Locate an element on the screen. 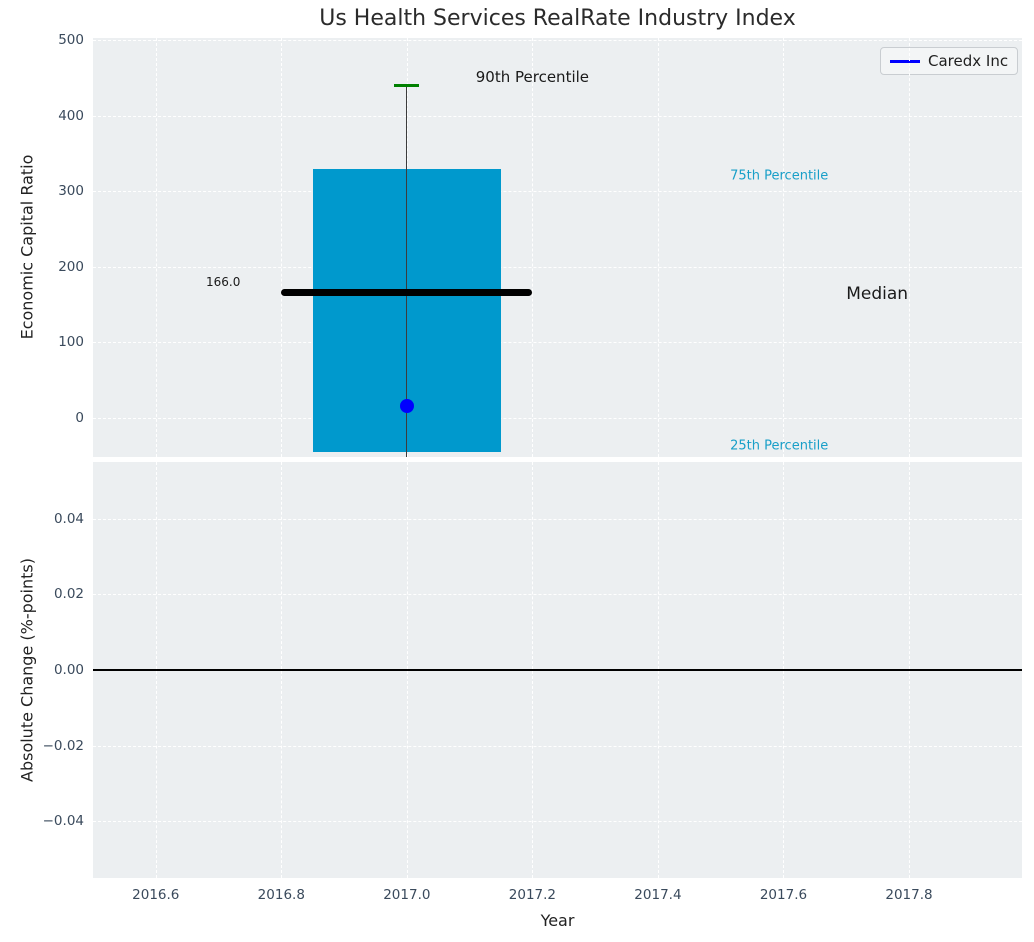 Image resolution: width=1034 pixels, height=942 pixels. zero-line is located at coordinates (557, 670).